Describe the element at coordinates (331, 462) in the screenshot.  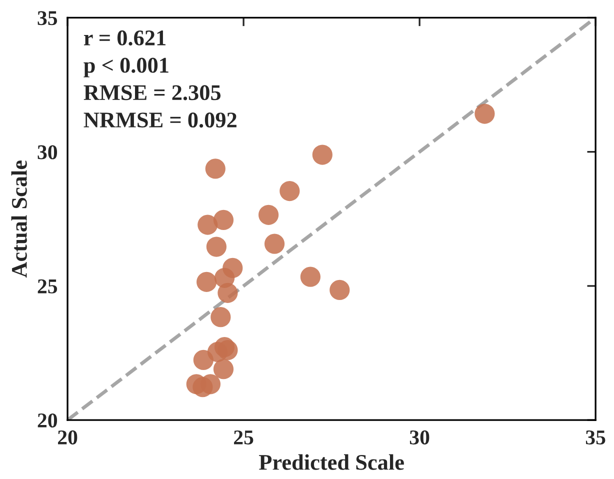
I see `x-axis-title: Predicted Scale` at that location.